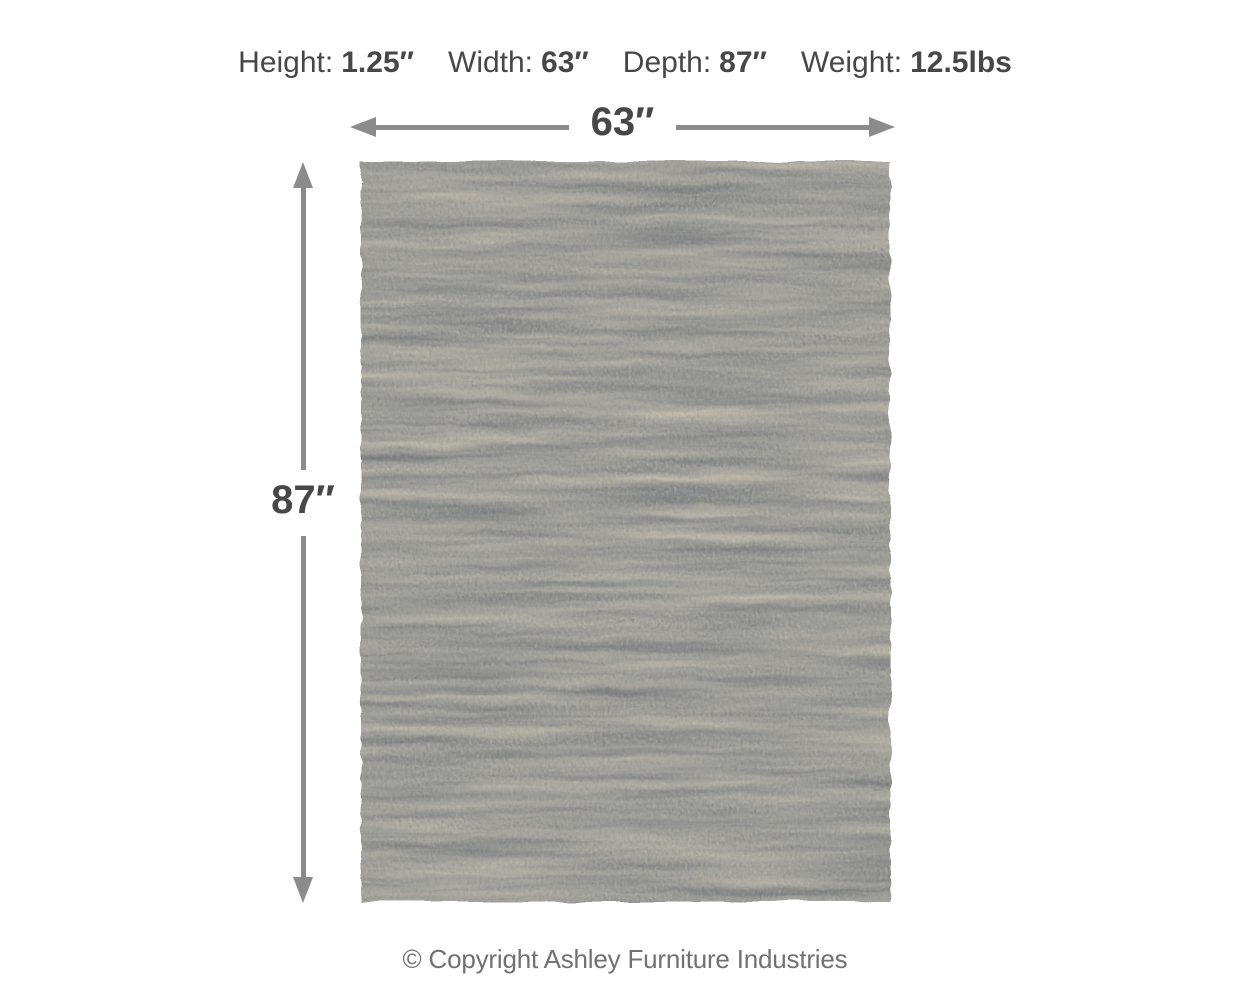  I want to click on height-arrow-line-bottom, so click(303, 706).